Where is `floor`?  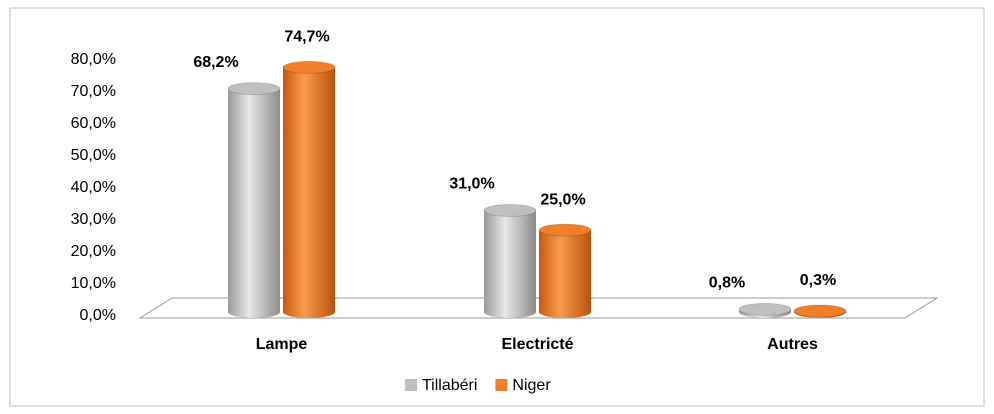 floor is located at coordinates (538, 308).